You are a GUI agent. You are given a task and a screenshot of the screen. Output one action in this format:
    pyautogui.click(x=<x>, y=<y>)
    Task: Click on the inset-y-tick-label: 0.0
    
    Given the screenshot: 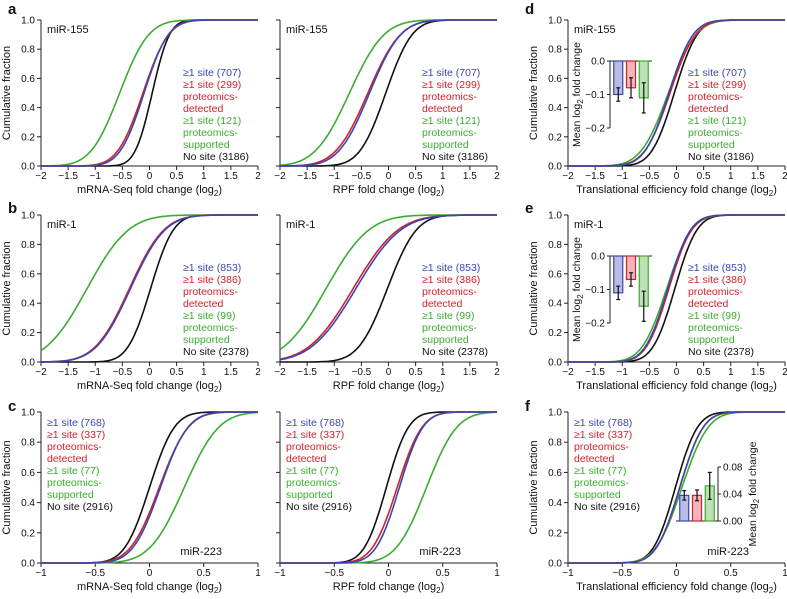 What is the action you would take?
    pyautogui.click(x=598, y=257)
    